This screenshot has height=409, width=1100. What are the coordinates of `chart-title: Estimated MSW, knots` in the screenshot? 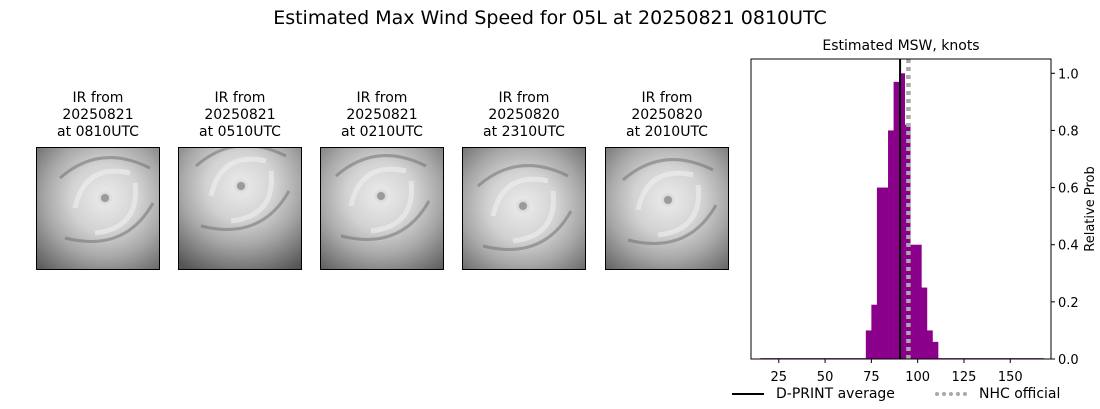 It's located at (900, 46).